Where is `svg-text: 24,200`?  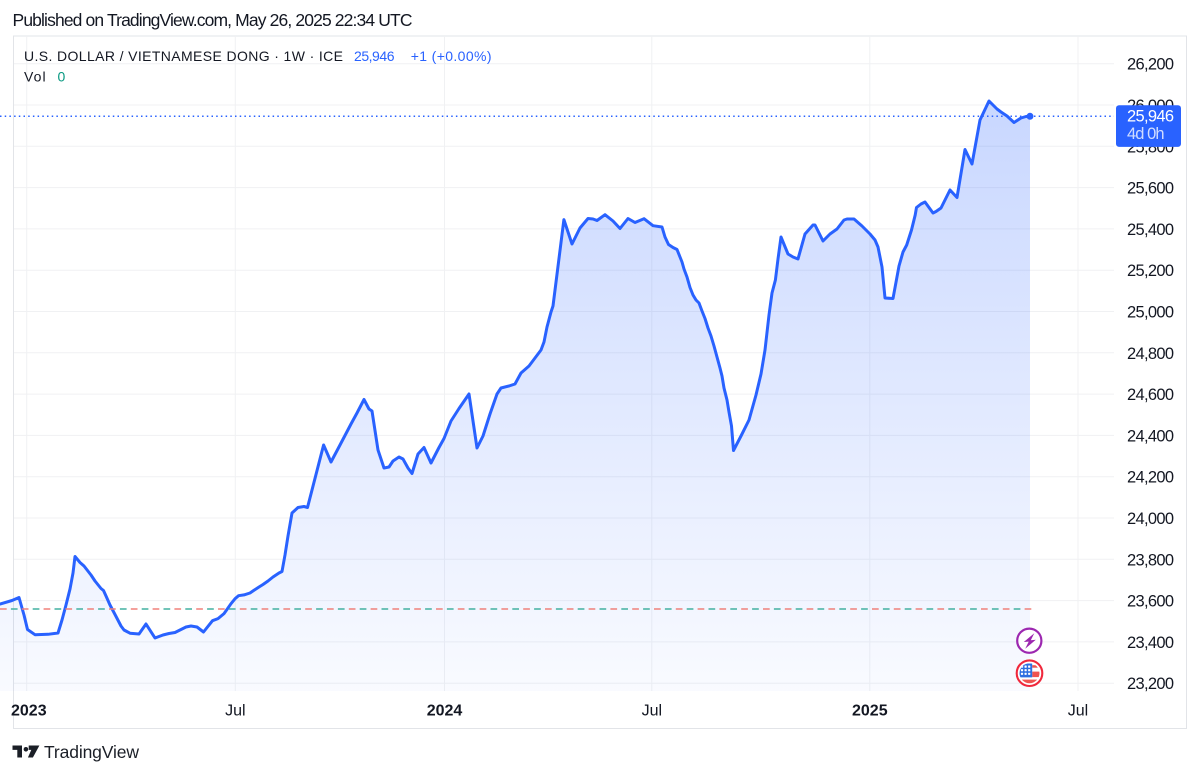
svg-text: 24,200 is located at coordinates (1150, 478).